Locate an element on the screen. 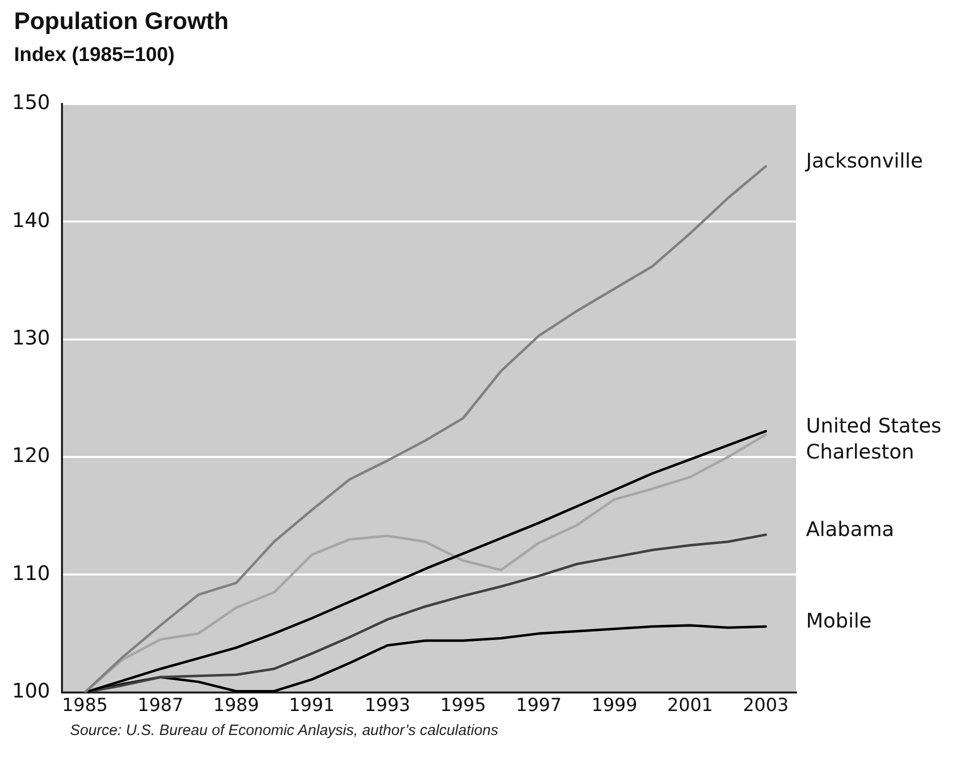 This screenshot has height=772, width=956. y-tick-label: 150 is located at coordinates (31, 102).